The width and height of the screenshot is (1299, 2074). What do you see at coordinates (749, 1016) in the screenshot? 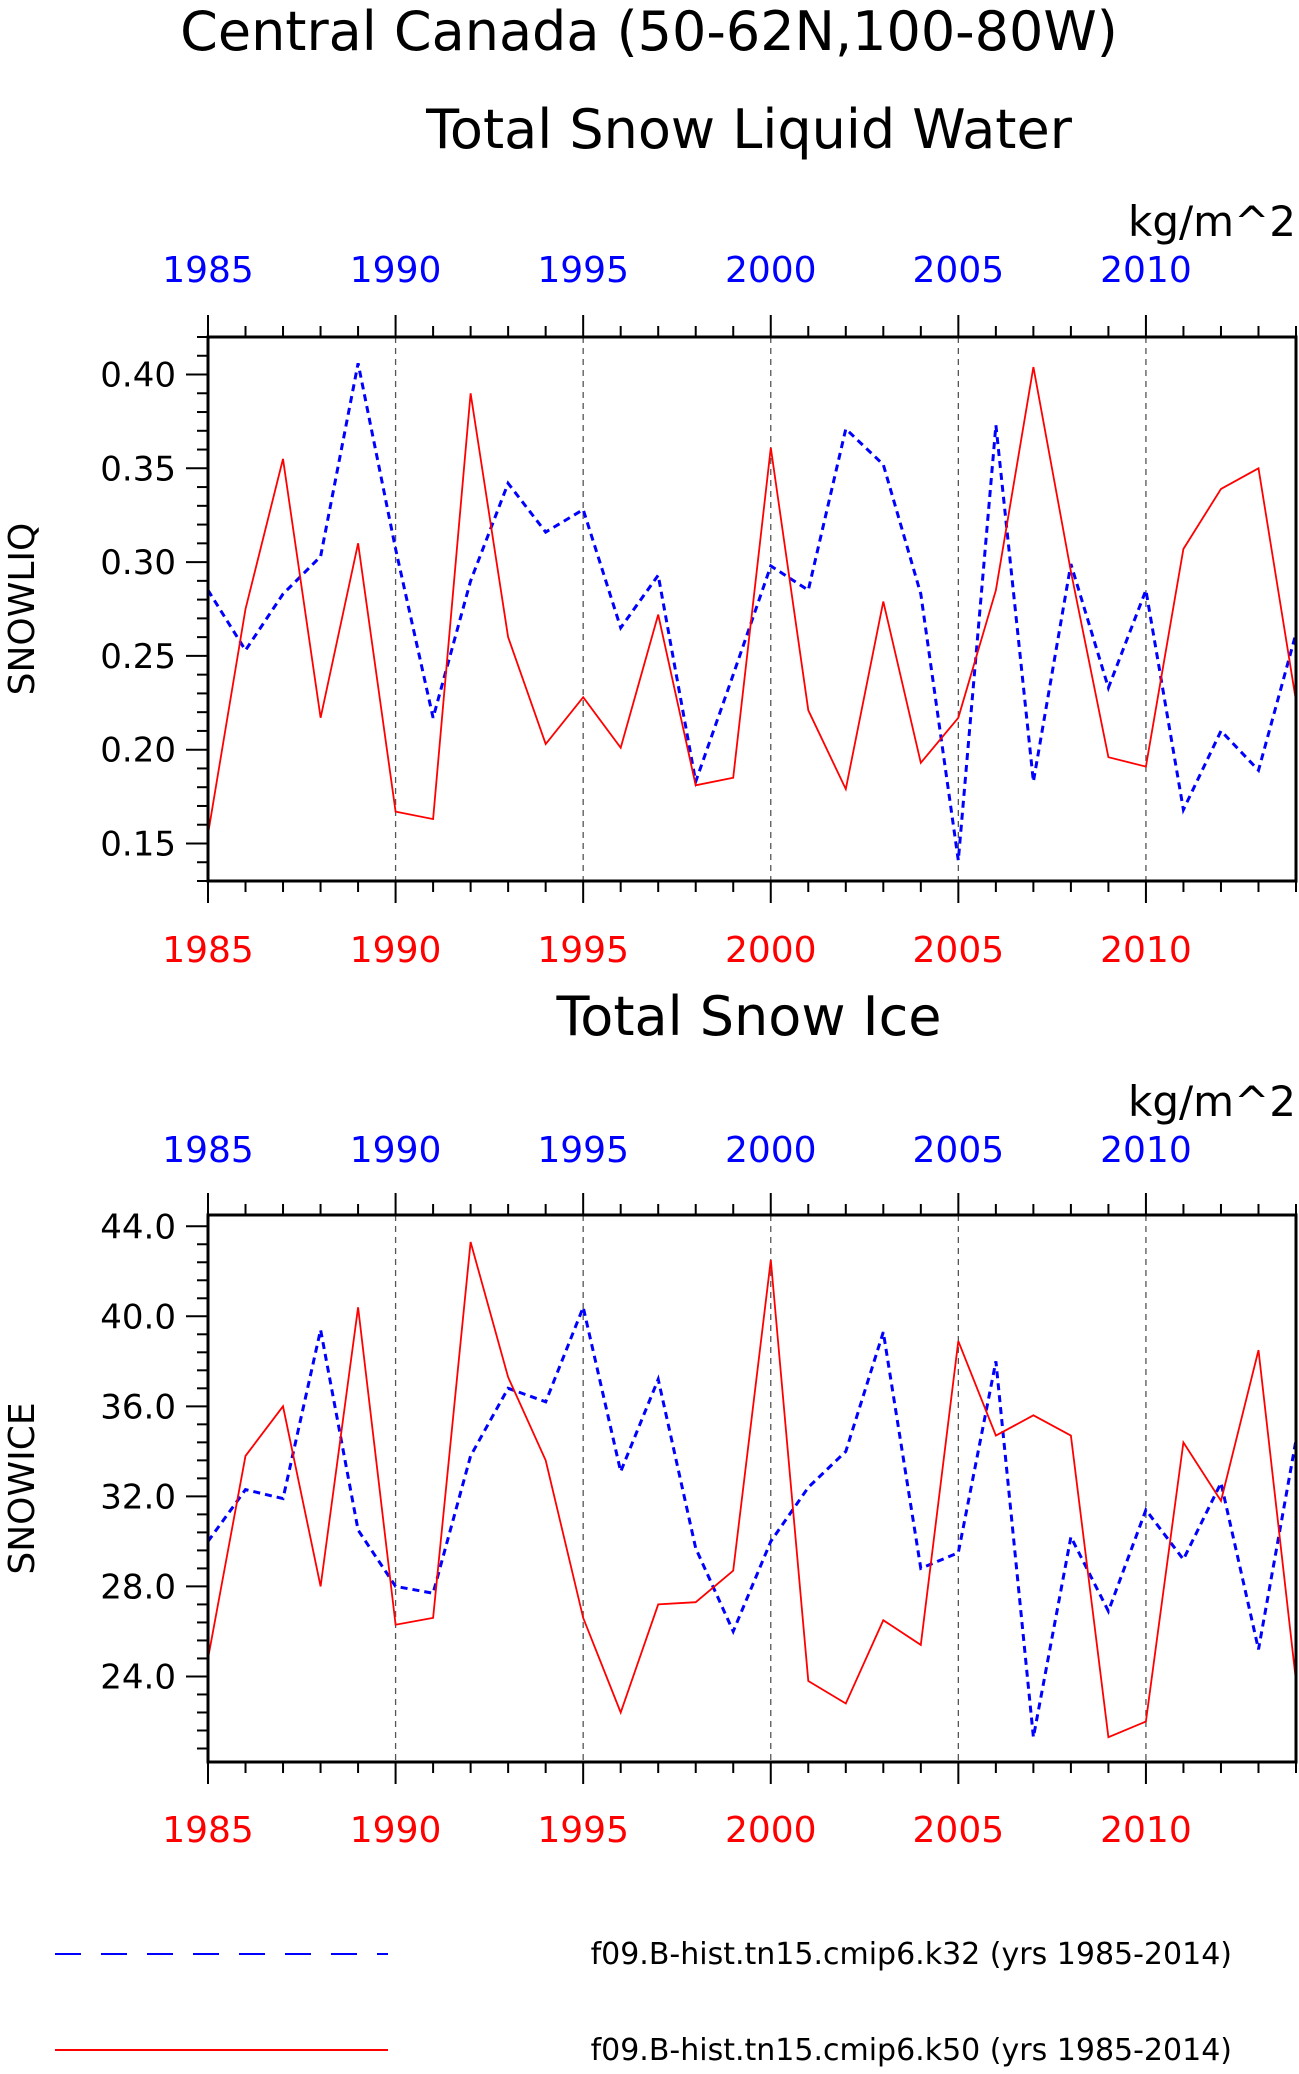
I see `panel-title: Total Snow Ice` at bounding box center [749, 1016].